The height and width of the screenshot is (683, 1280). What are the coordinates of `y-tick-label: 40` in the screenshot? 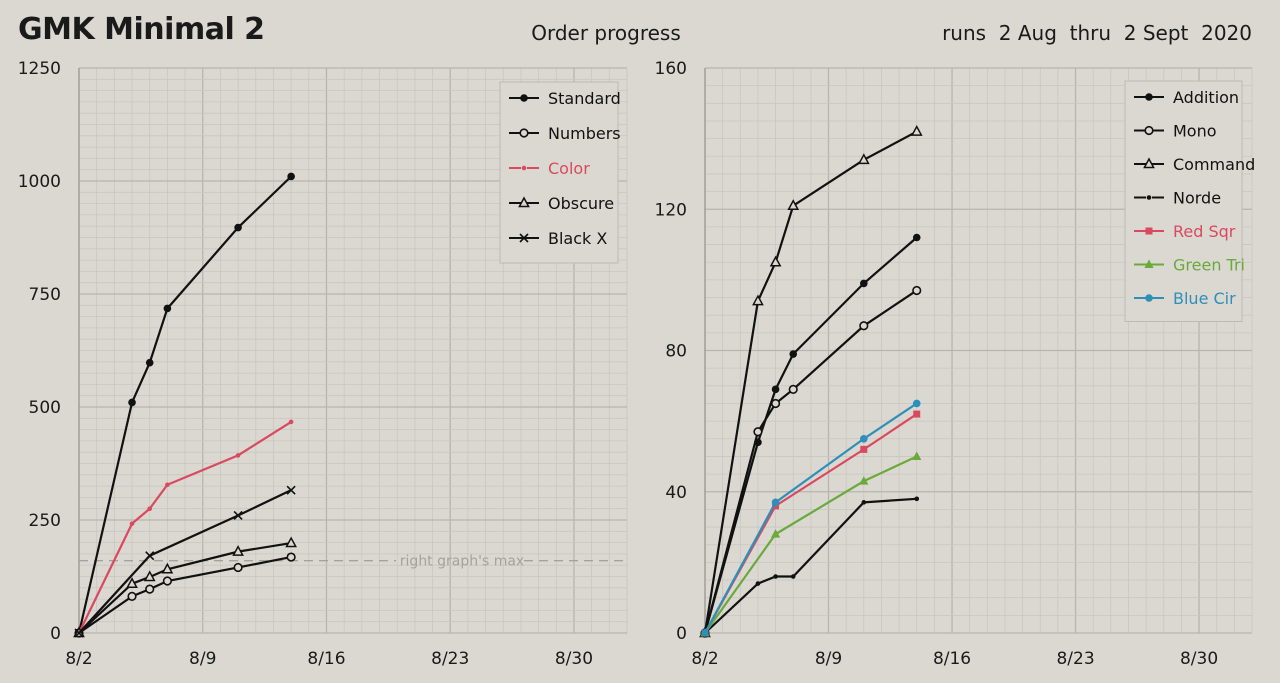 It's located at (676, 493).